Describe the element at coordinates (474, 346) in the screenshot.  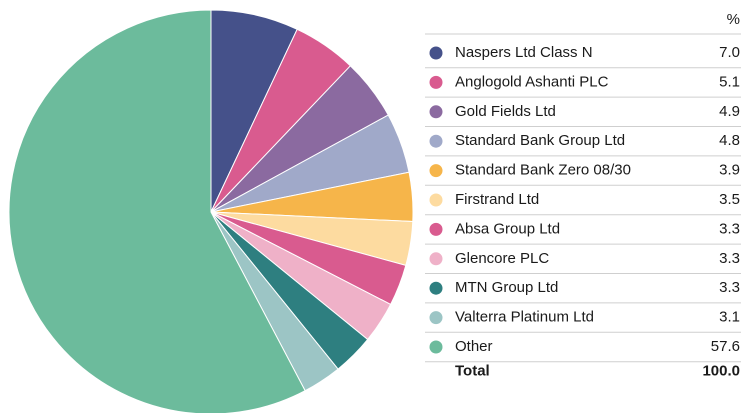
I see `legend-label: Other` at that location.